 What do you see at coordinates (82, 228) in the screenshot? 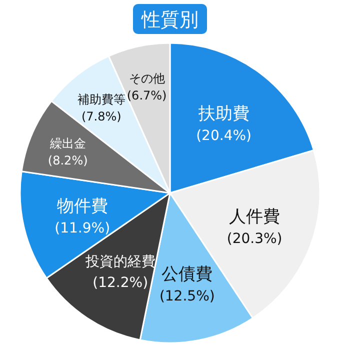
I see `data-label: (11.9%)` at bounding box center [82, 228].